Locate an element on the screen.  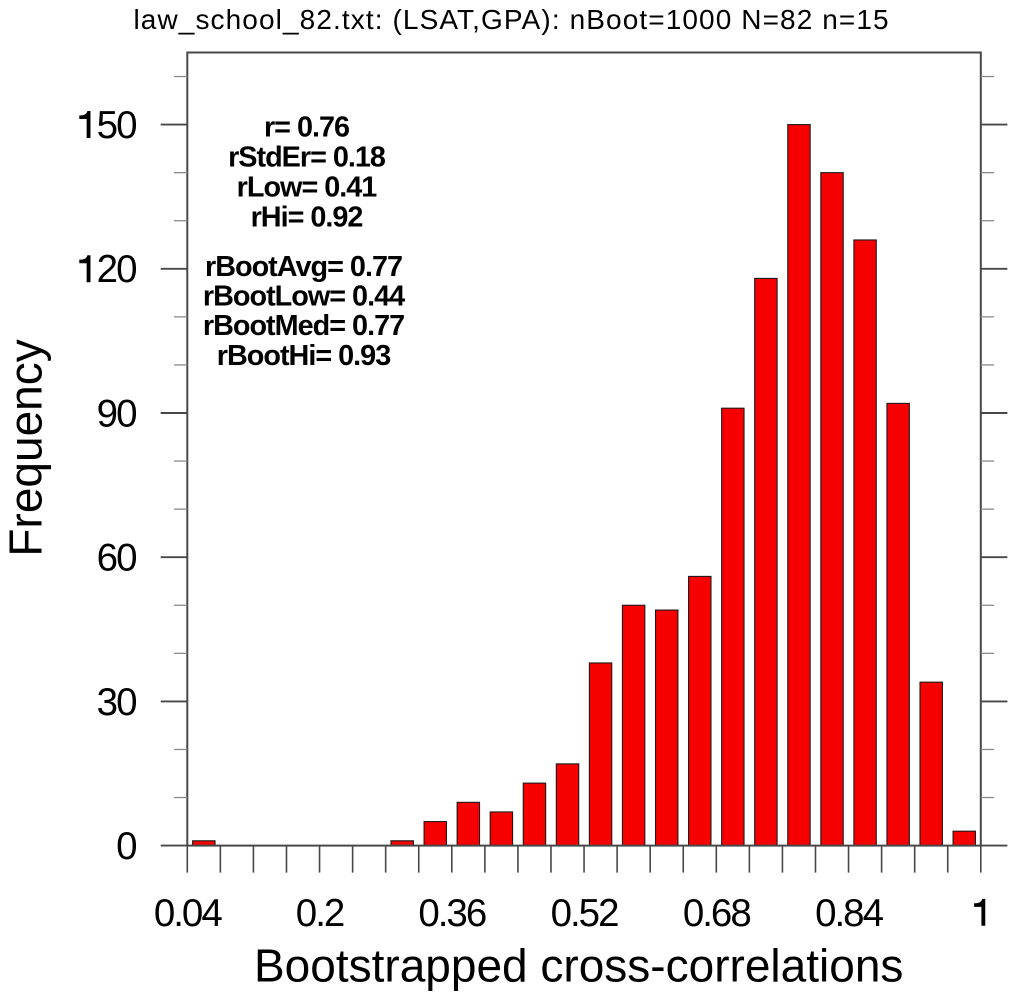
svg-text: 20 is located at coordinates (116, 269).